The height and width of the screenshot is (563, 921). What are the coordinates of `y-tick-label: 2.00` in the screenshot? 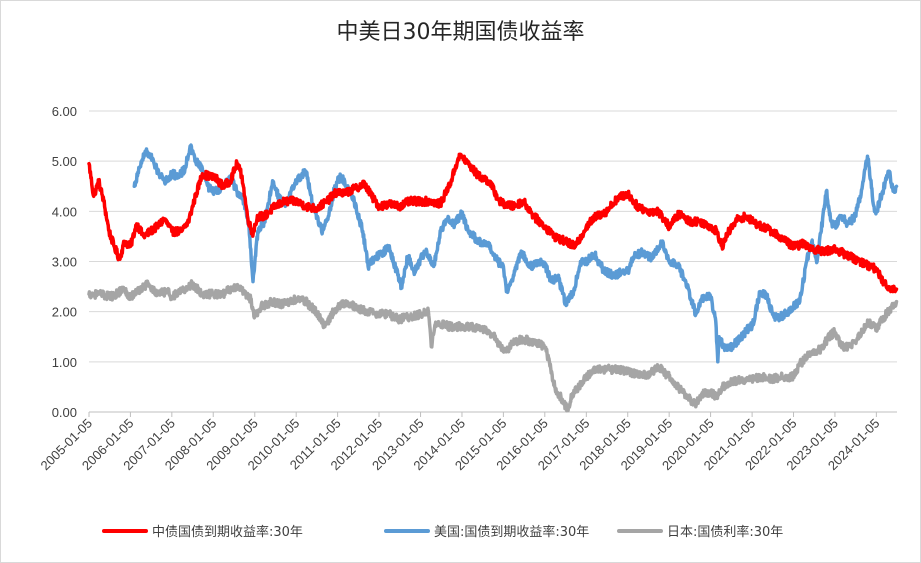 It's located at (64, 312).